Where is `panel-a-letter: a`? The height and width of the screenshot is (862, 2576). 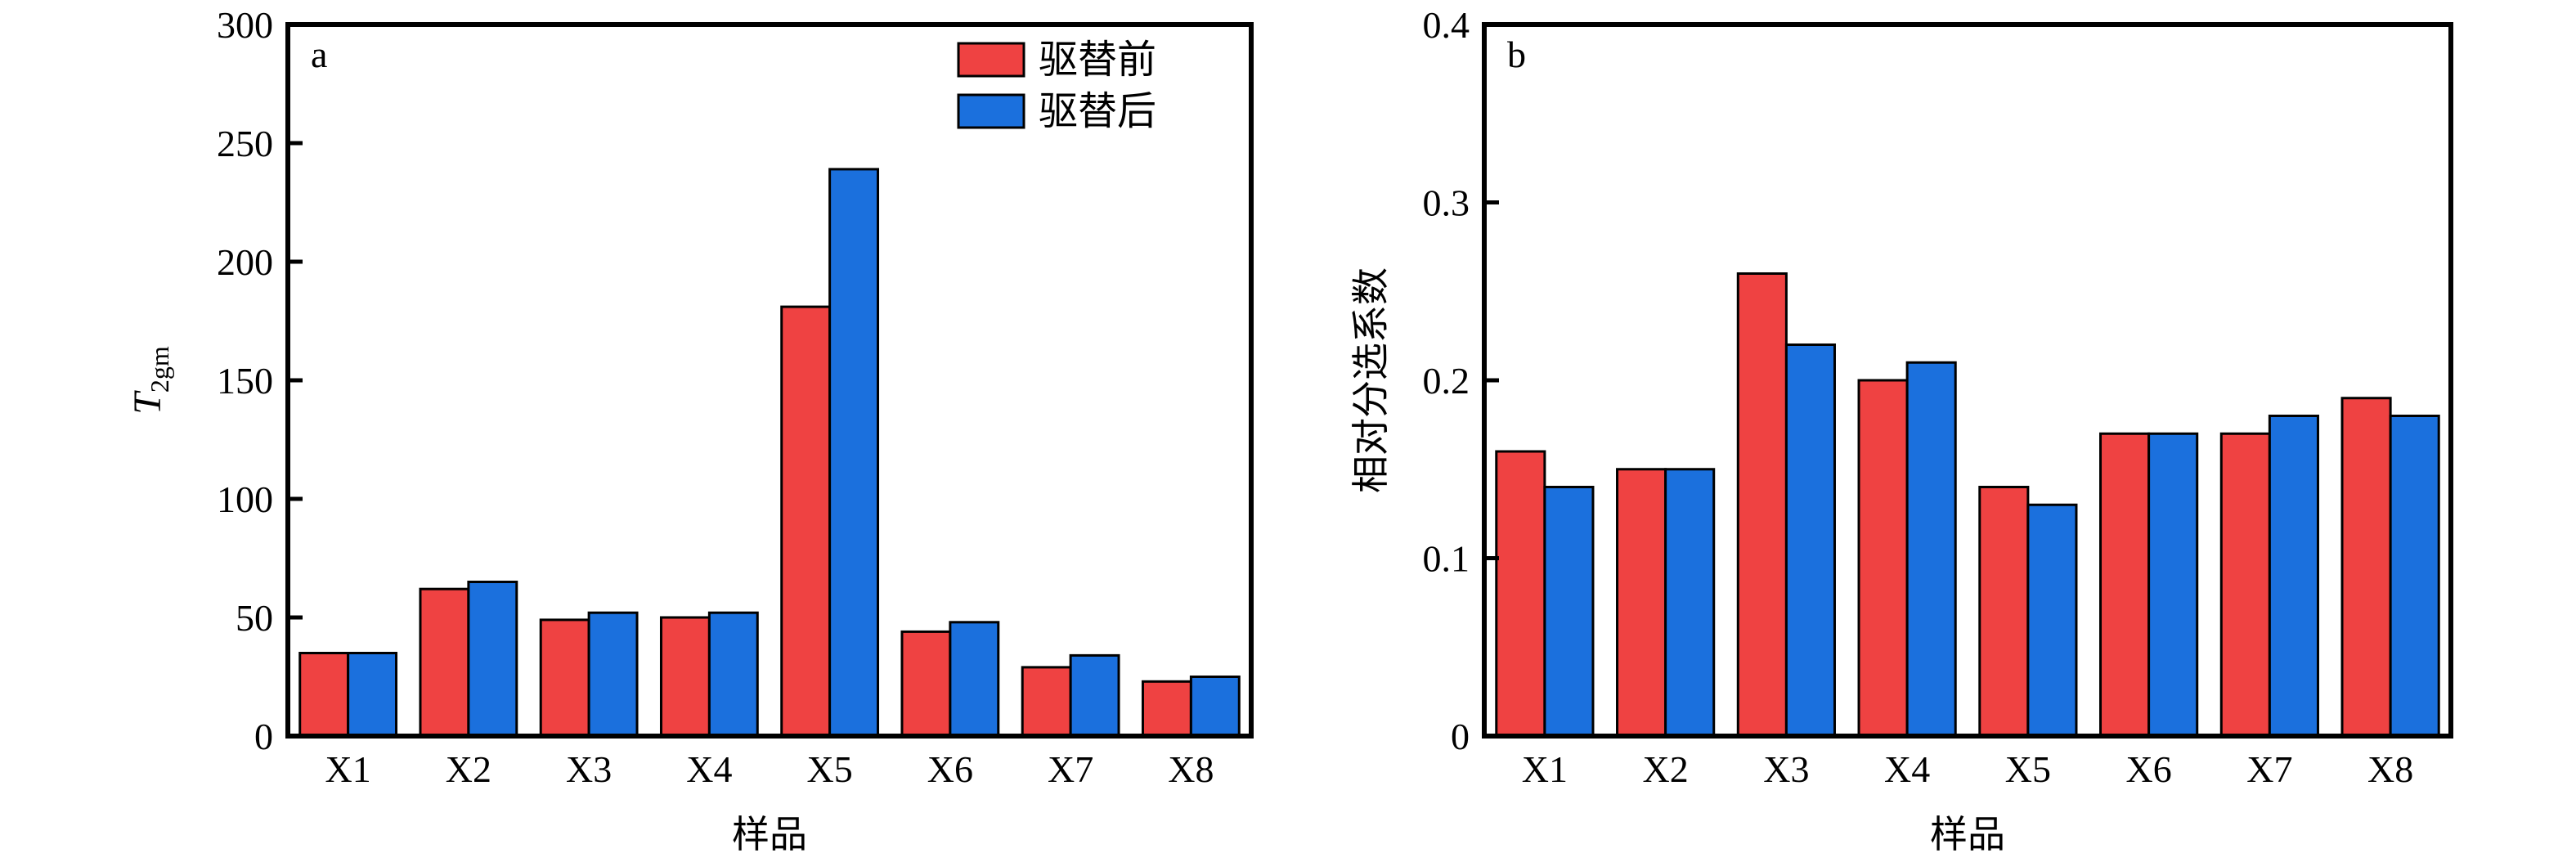 panel-a-letter: a is located at coordinates (319, 54).